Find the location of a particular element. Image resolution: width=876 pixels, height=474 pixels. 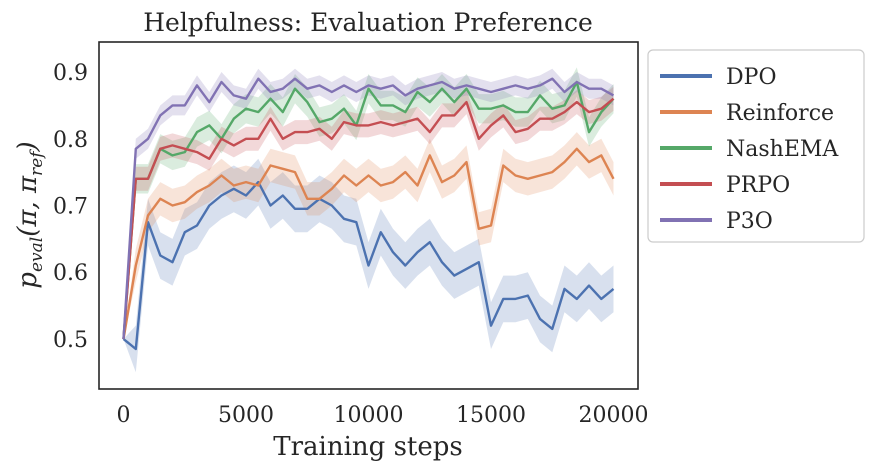

legend-label-prpo: PRPO is located at coordinates (758, 185).